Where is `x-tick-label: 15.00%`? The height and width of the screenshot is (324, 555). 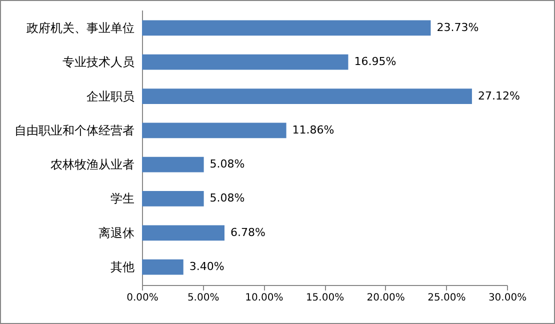
x-tick-label: 15.00% is located at coordinates (325, 298).